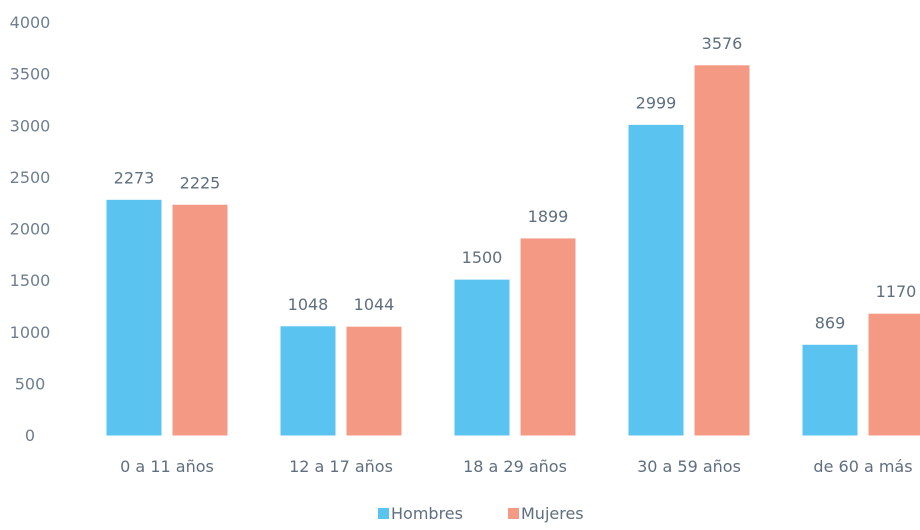 This screenshot has height=530, width=920. I want to click on x-tick-label: 0 a 11 años, so click(167, 466).